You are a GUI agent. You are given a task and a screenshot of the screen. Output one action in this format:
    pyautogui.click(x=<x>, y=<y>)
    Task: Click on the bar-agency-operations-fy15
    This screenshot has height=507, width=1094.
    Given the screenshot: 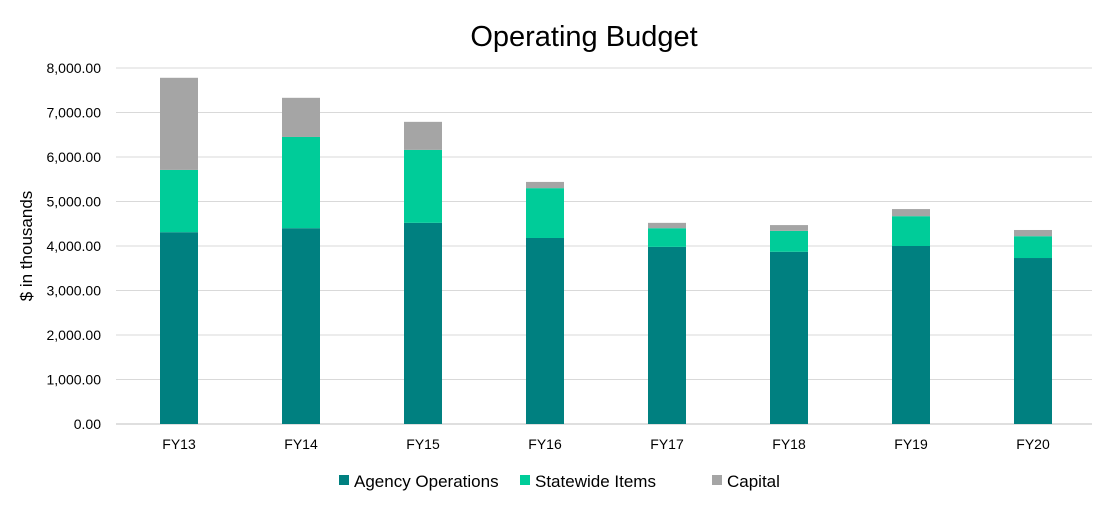 What is the action you would take?
    pyautogui.click(x=423, y=323)
    